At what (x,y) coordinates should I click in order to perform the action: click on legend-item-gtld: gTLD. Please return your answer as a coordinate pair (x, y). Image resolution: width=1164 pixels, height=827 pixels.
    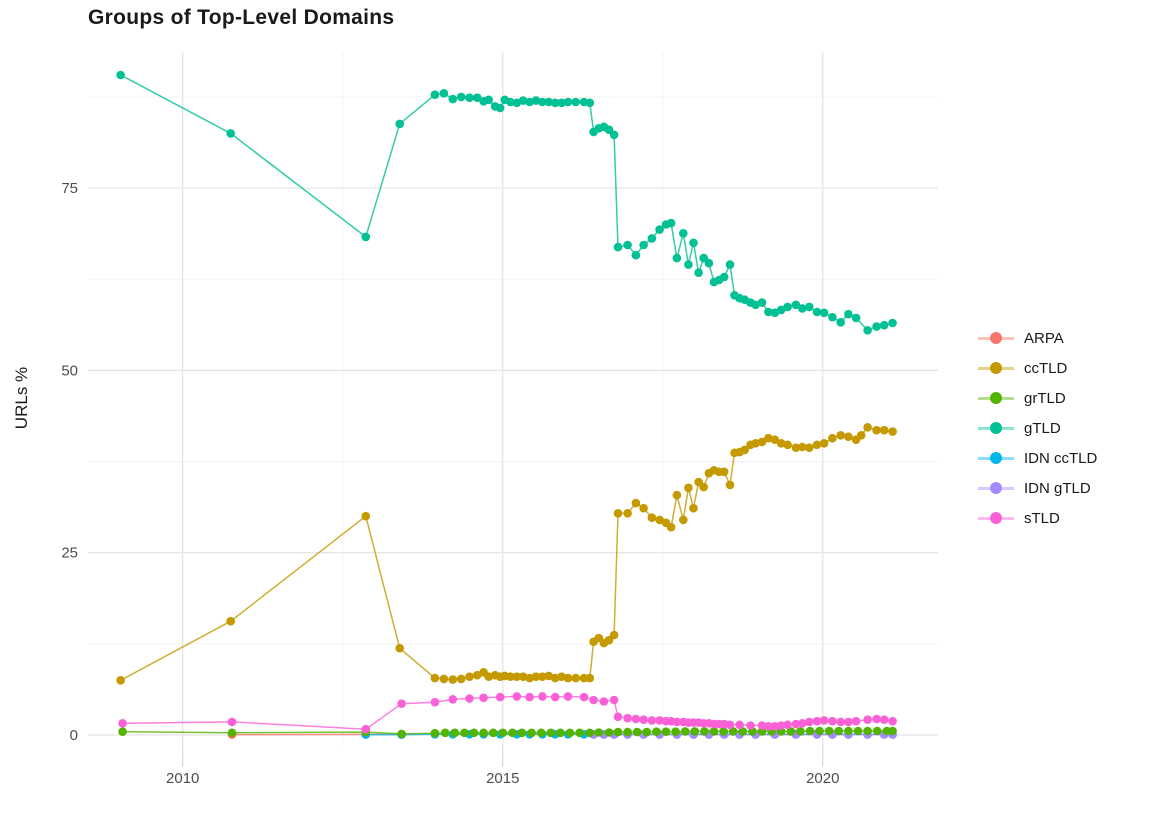
    Looking at the image, I should click on (1037, 428).